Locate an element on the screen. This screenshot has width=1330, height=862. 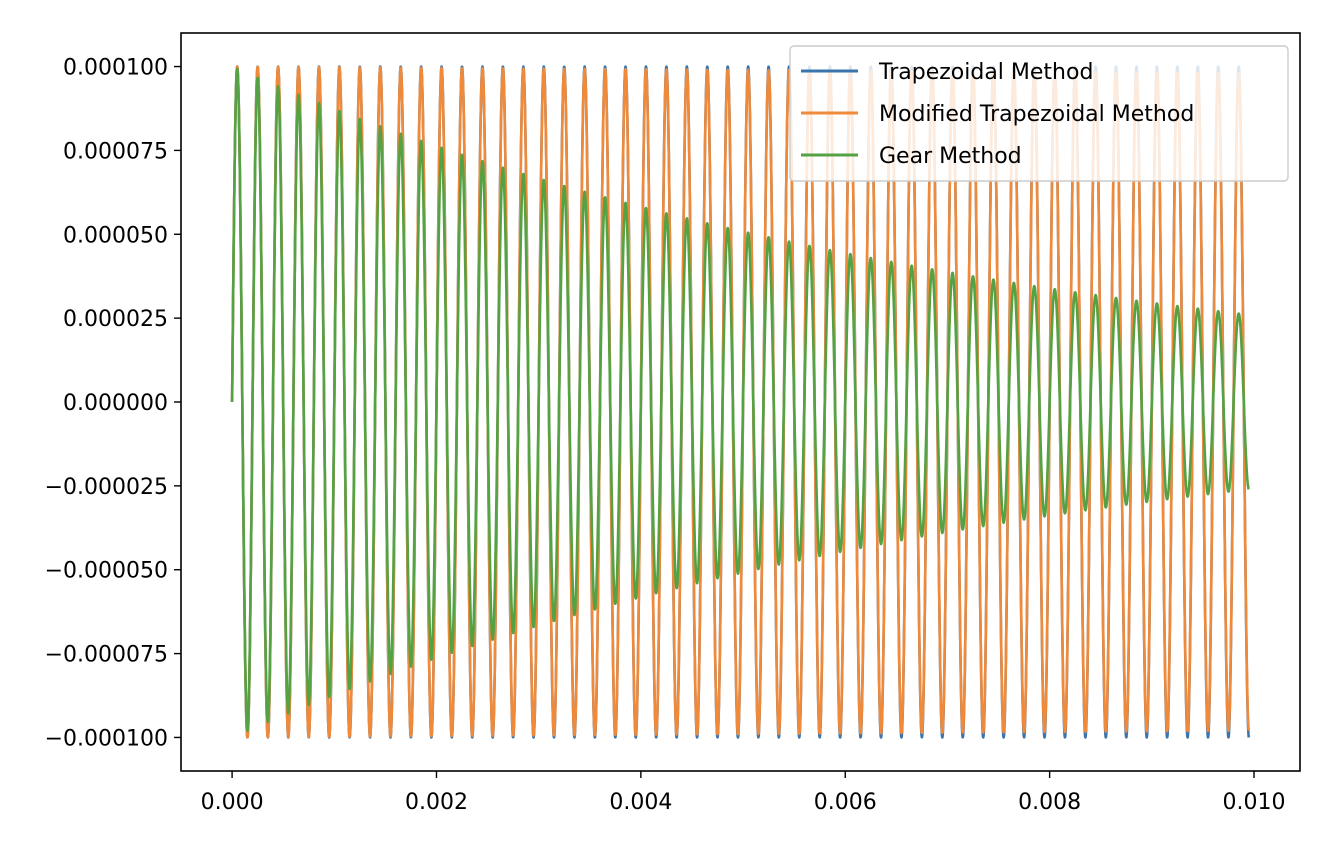
y-tick-label: 0.000100 is located at coordinates (115, 68).